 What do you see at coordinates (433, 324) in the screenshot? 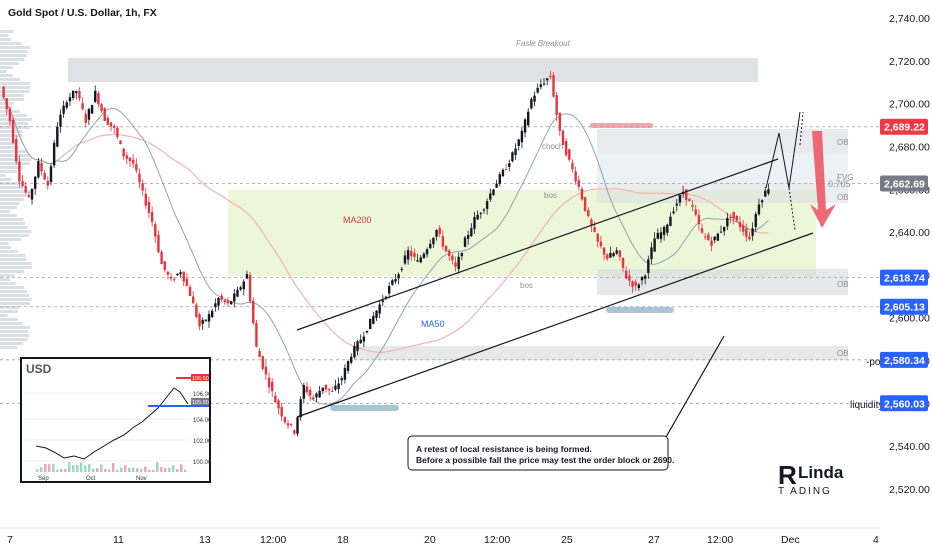
I see `ma50-label: MA50` at bounding box center [433, 324].